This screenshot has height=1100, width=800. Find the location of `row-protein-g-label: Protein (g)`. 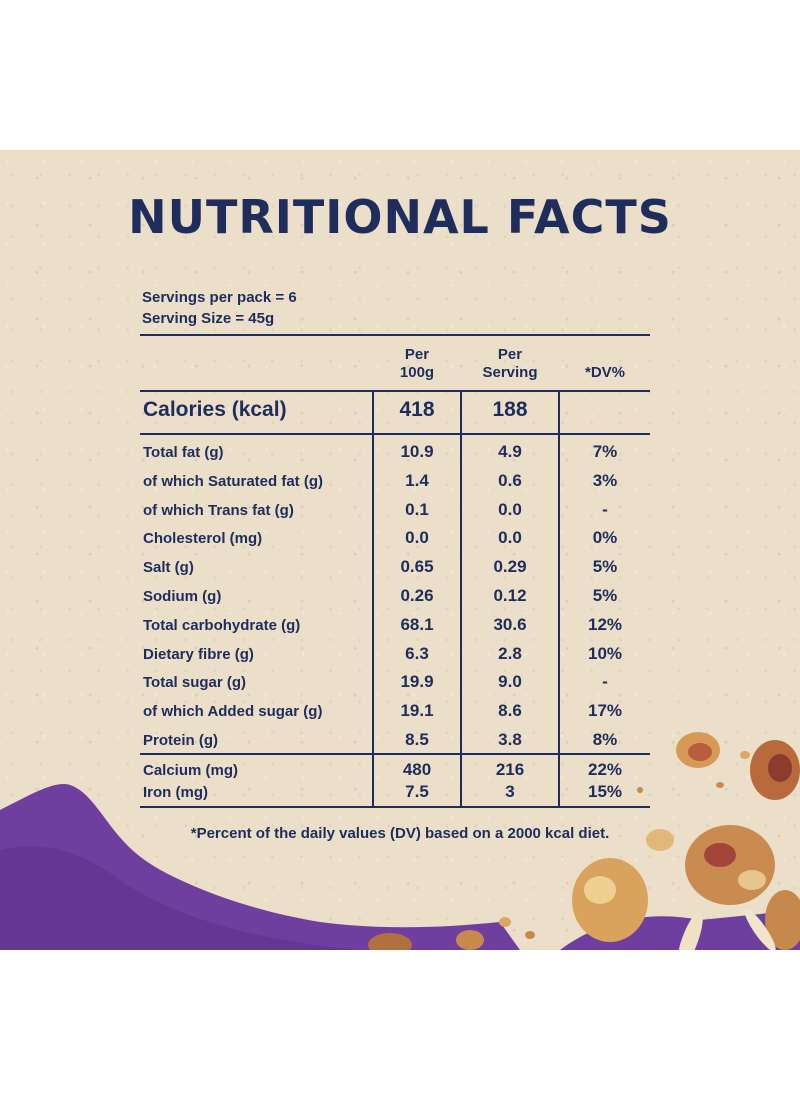

row-protein-g-label: Protein (g) is located at coordinates (180, 740).